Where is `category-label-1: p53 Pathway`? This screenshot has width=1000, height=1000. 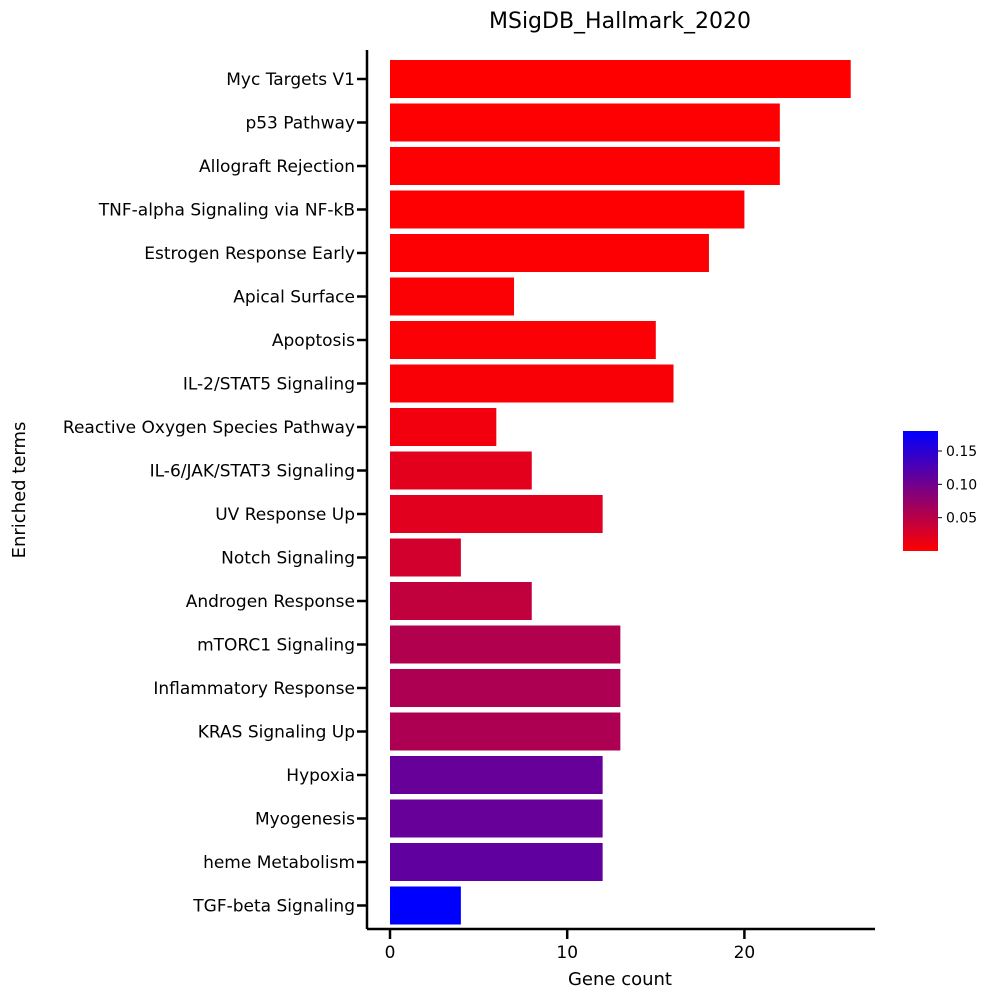
category-label-1: p53 Pathway is located at coordinates (300, 124).